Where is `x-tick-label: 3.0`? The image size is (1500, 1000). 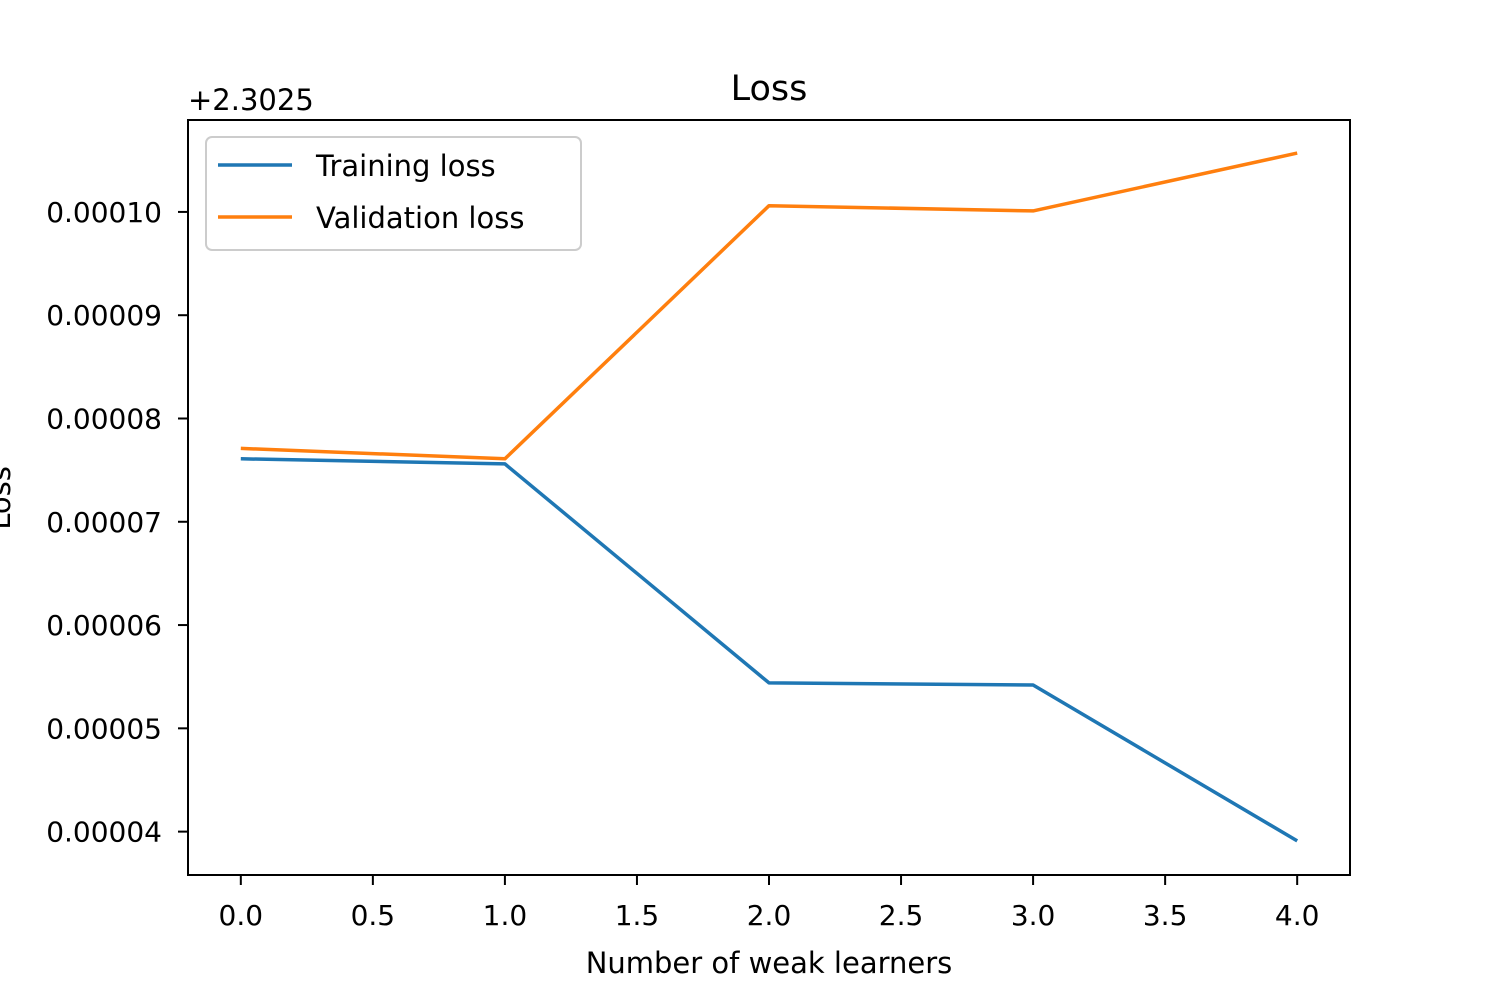 x-tick-label: 3.0 is located at coordinates (1033, 915).